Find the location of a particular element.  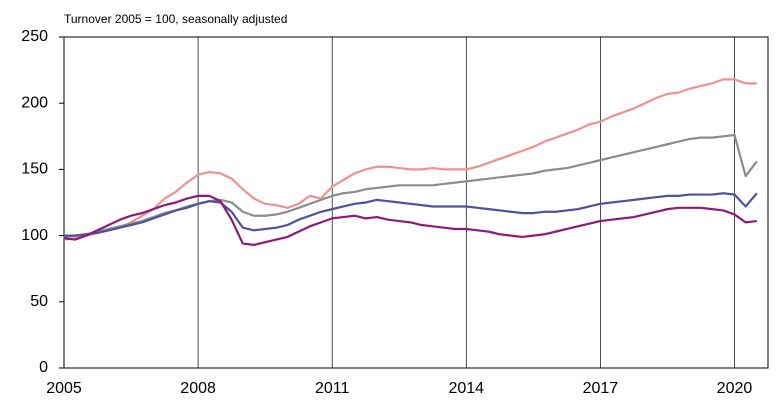

y-tick-label: 150 is located at coordinates (34, 169).